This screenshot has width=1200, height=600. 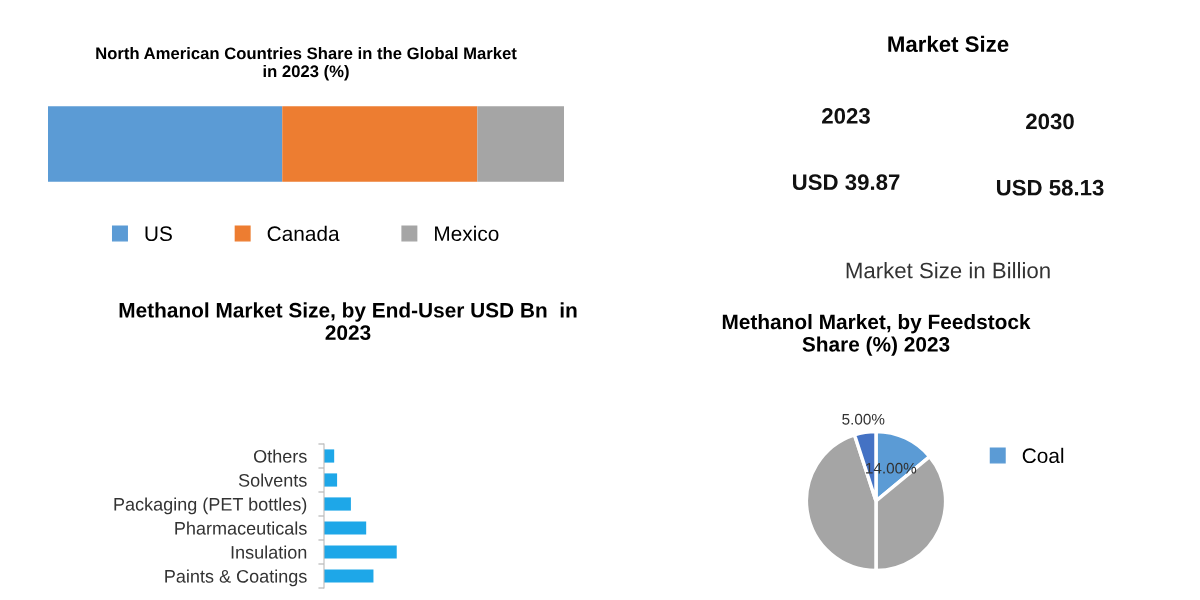 What do you see at coordinates (467, 233) in the screenshot?
I see `legend-label: Mexico` at bounding box center [467, 233].